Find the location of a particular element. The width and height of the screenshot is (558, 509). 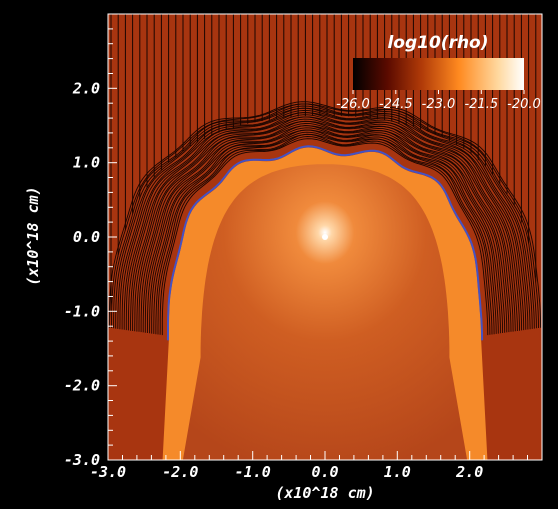

x-tick-label: -3.0 is located at coordinates (108, 472).